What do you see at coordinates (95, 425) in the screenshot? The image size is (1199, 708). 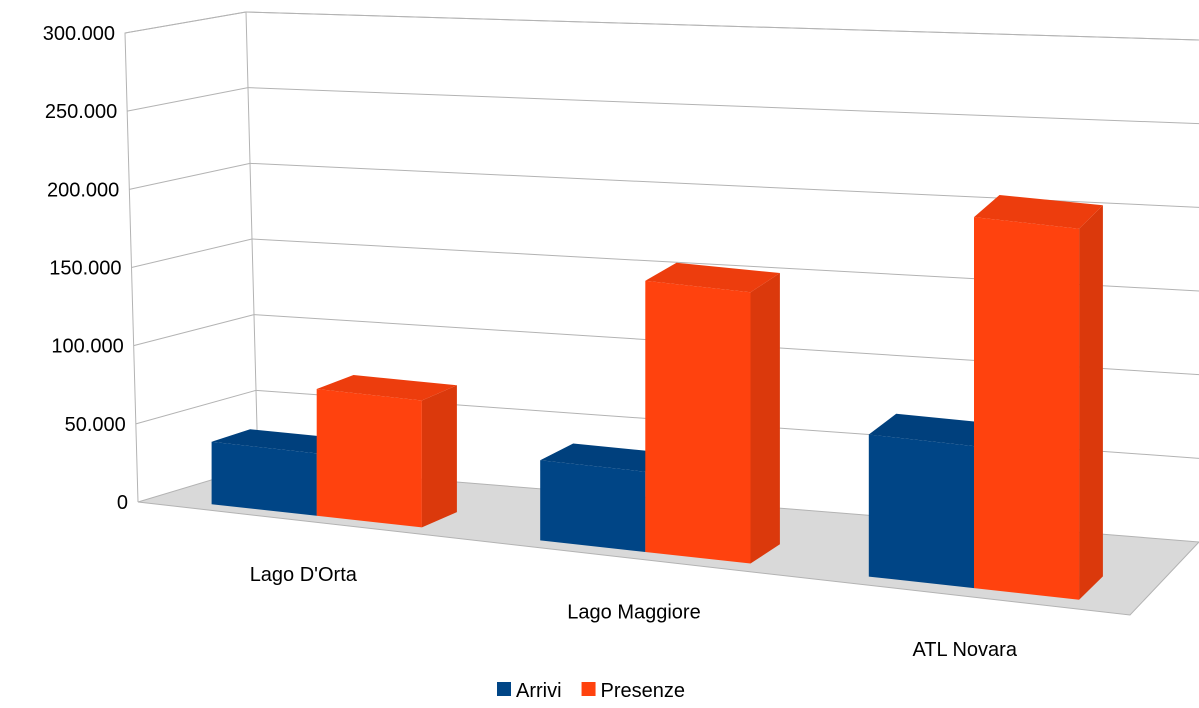 I see `y-tick-label: 50.000` at bounding box center [95, 425].